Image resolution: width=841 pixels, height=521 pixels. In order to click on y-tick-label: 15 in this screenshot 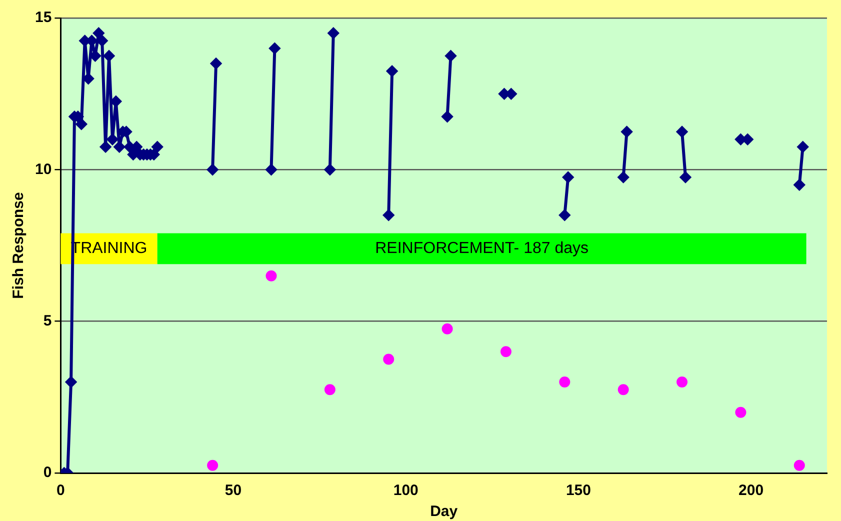, I will do `click(43, 17)`.